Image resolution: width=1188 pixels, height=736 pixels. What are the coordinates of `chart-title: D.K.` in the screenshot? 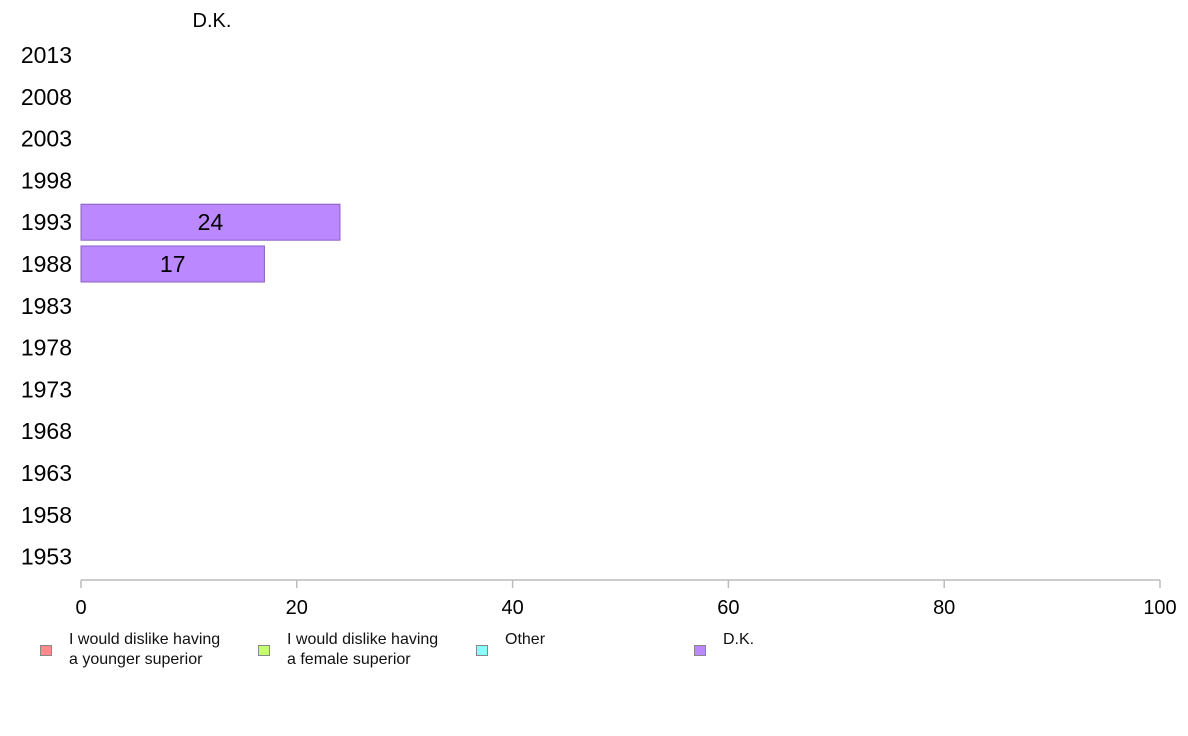 It's located at (212, 21).